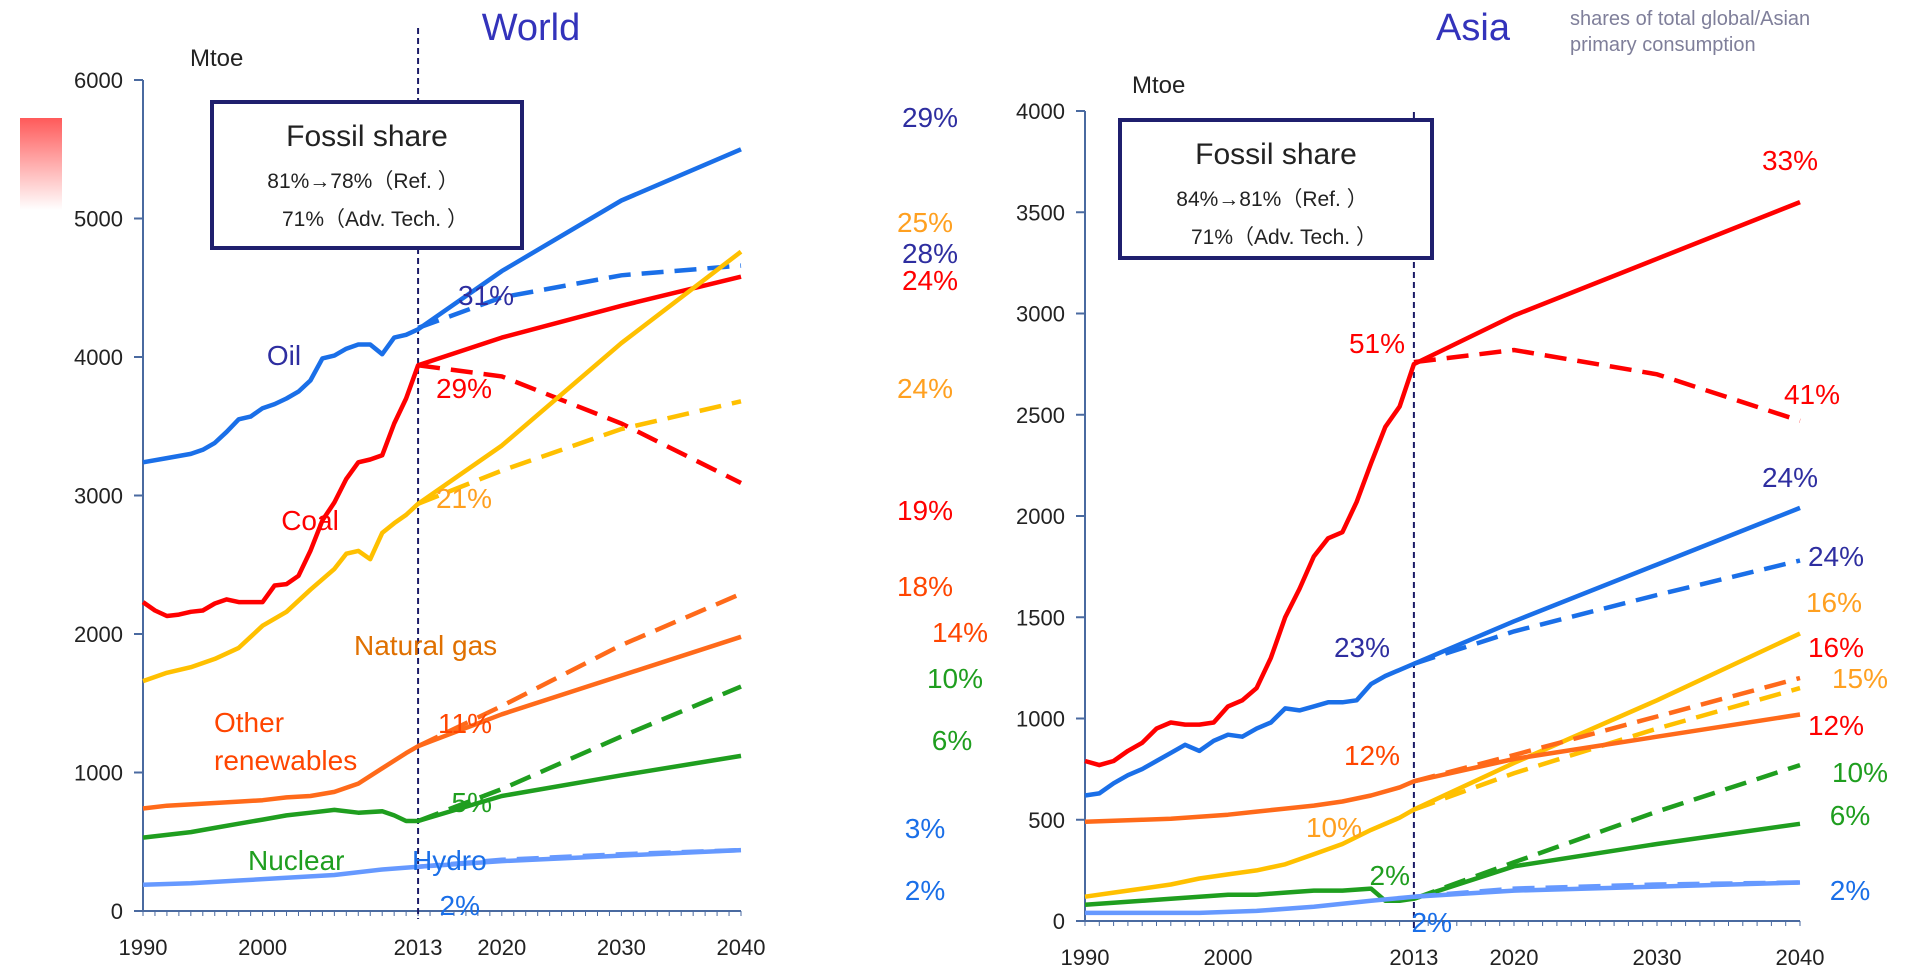 The height and width of the screenshot is (966, 1905). I want to click on share-label-ref: 28%, so click(930, 253).